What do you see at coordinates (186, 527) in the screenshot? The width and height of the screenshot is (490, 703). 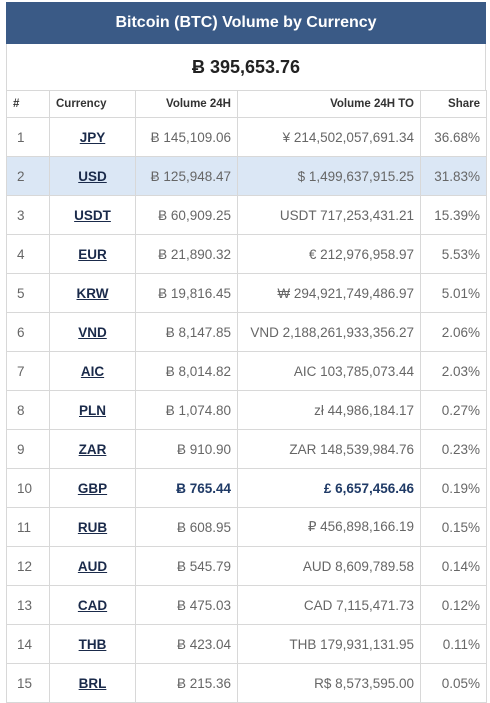 I see `row-volume: Ƀ 608.95` at bounding box center [186, 527].